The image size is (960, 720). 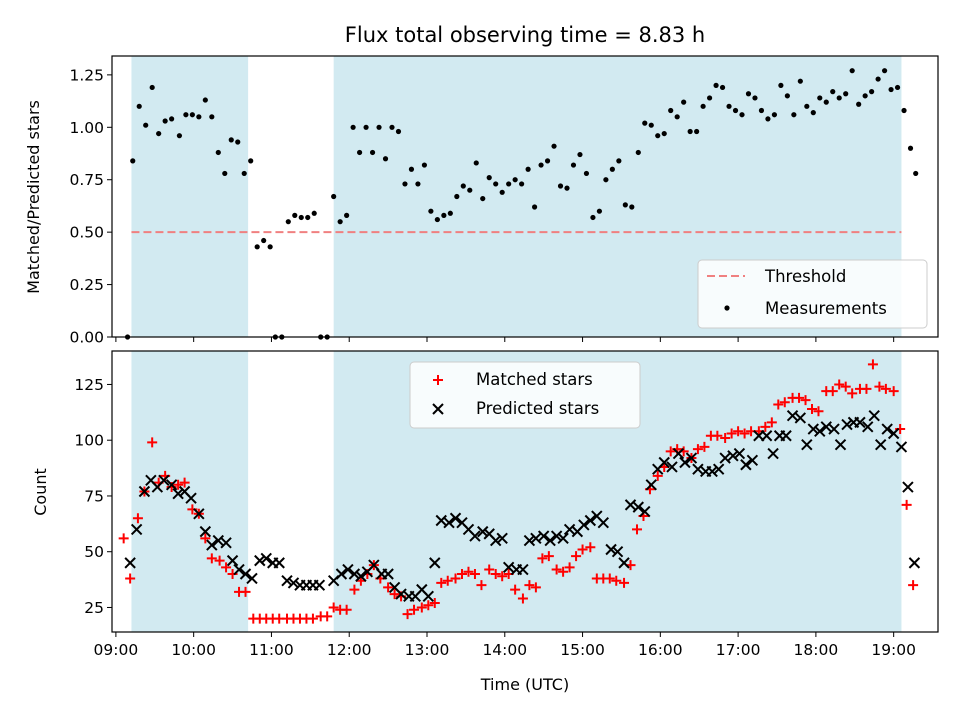 I want to click on matched-legend-swatch, so click(x=438, y=380).